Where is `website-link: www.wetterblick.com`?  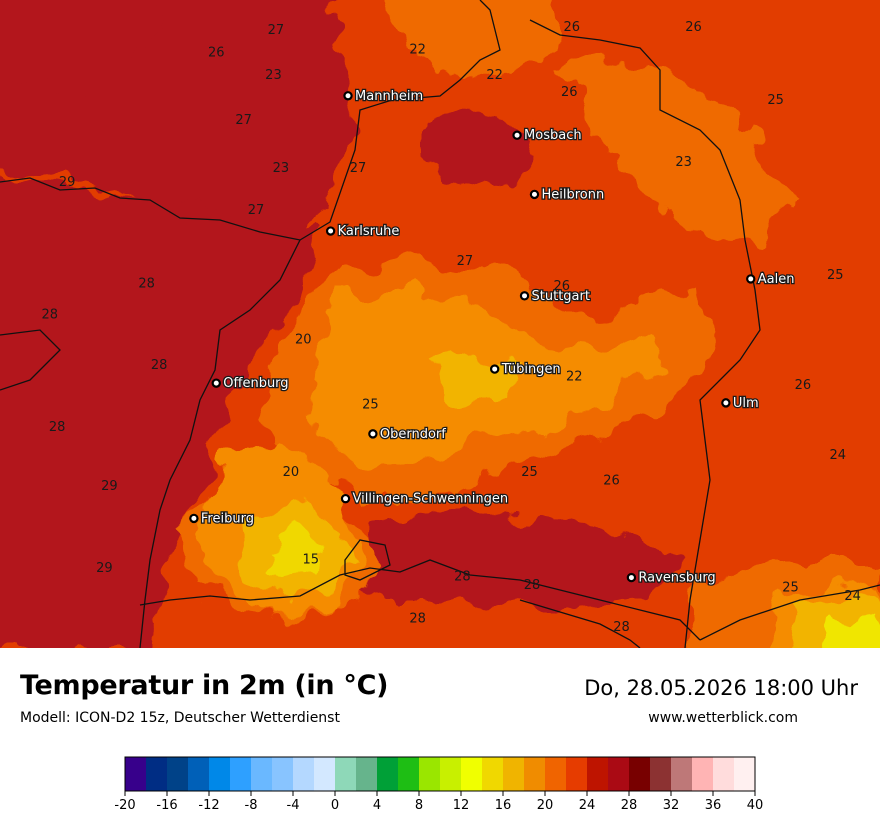 website-link: www.wetterblick.com is located at coordinates (723, 718).